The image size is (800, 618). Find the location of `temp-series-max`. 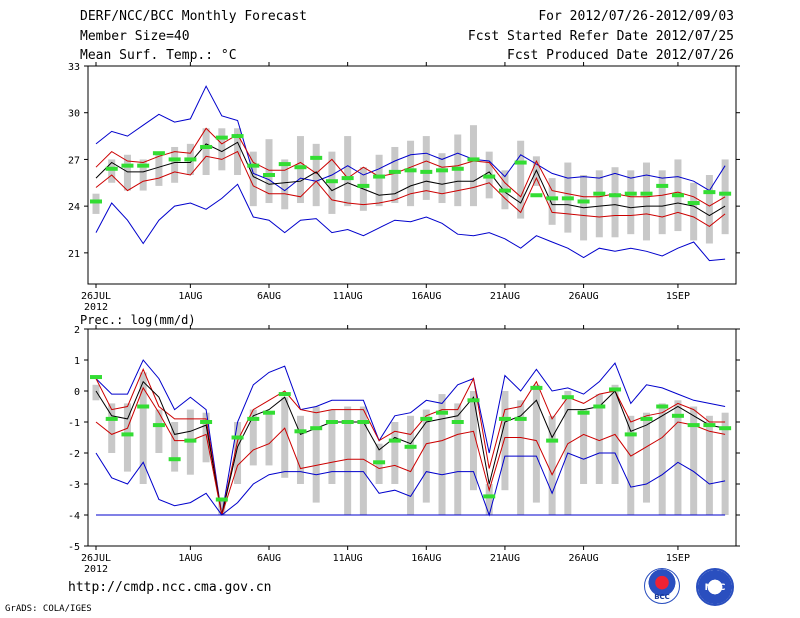

temp-series-max is located at coordinates (410, 138).